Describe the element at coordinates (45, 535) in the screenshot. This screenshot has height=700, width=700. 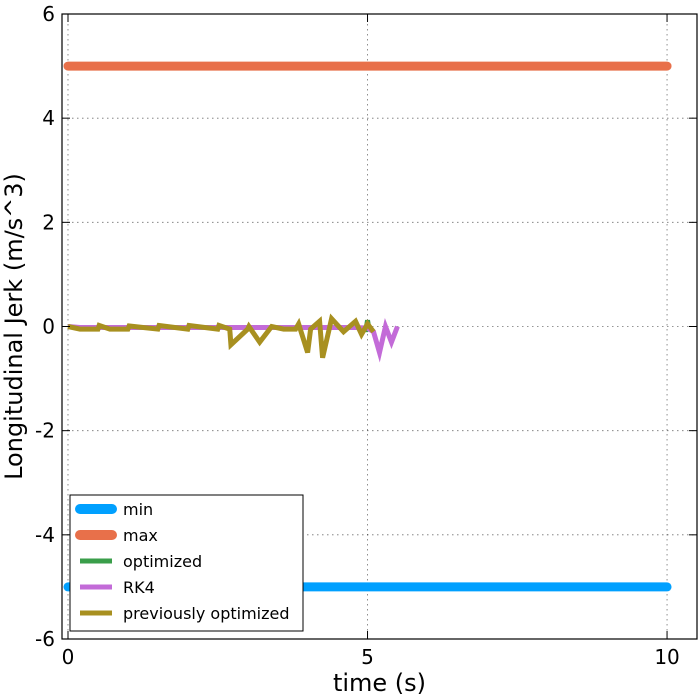
I see `y-tick-label: -4` at that location.